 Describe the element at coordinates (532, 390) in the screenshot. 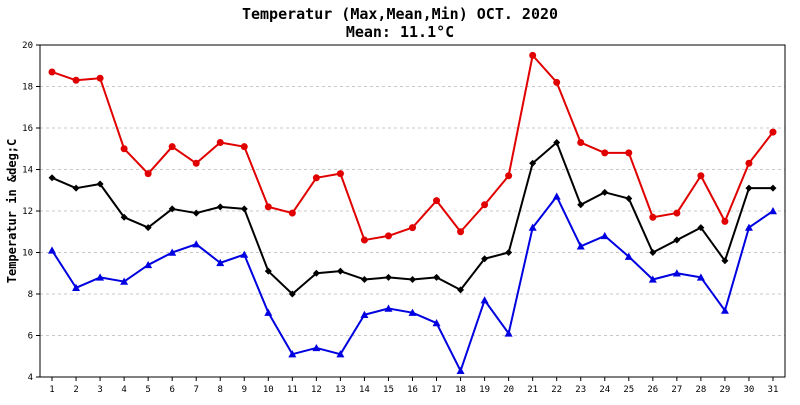

I see `x-tick-label: 21` at that location.